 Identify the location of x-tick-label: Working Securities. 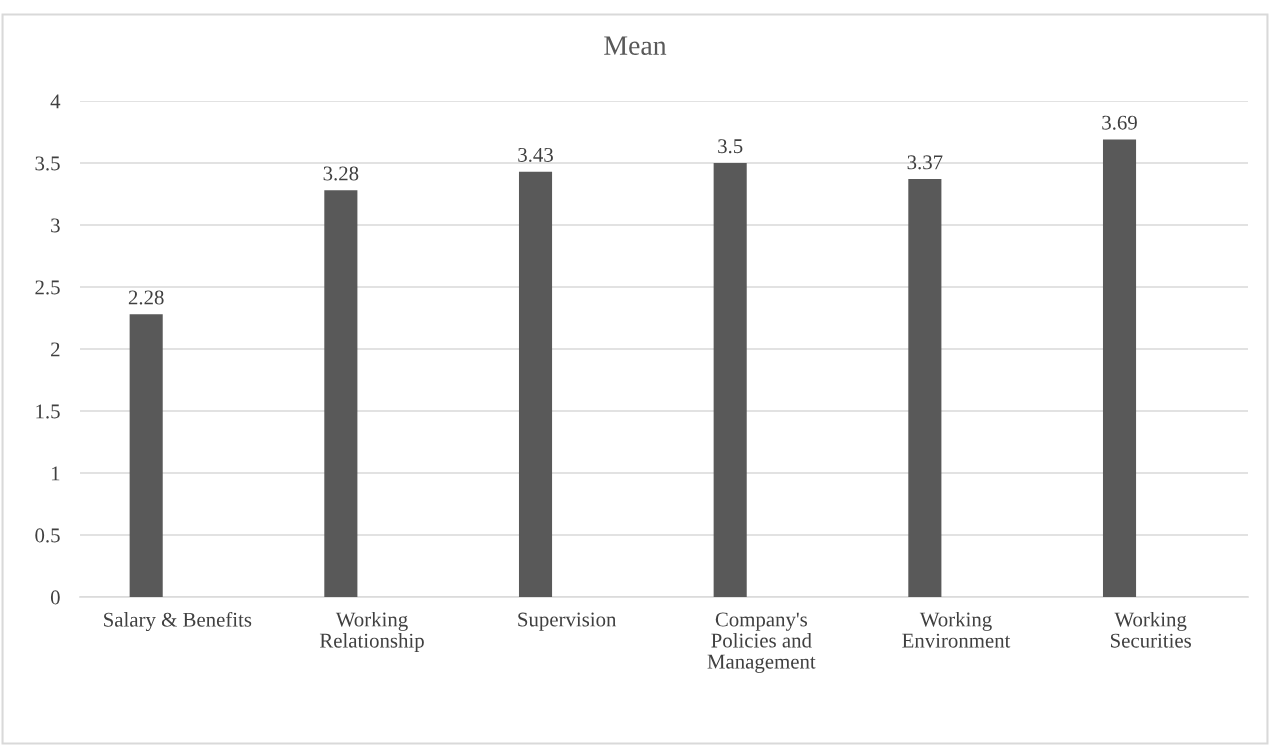
(1150, 629).